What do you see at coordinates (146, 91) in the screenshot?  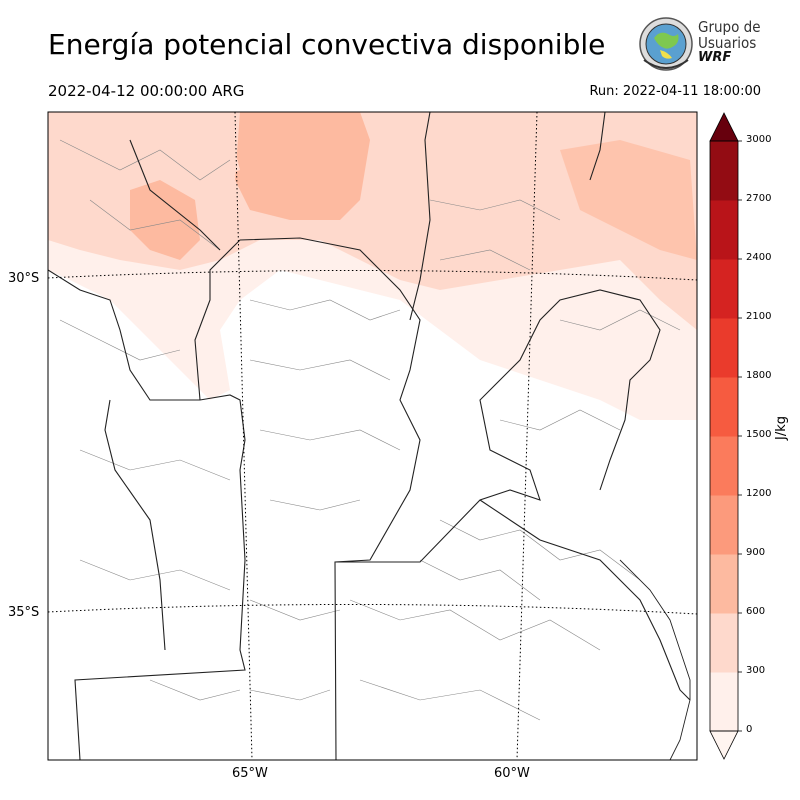 I see `valid-time: 2022-04-12 00:00:00 ARG` at bounding box center [146, 91].